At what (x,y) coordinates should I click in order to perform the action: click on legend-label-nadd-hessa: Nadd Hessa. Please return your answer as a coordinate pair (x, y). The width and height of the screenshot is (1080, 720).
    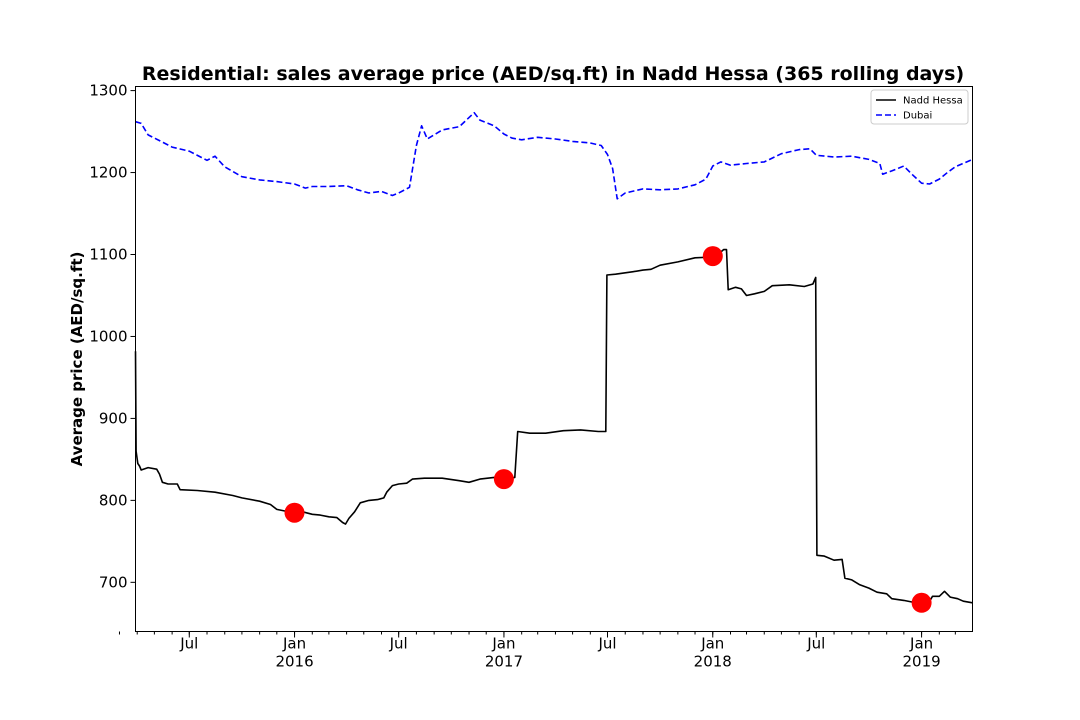
    Looking at the image, I should click on (933, 101).